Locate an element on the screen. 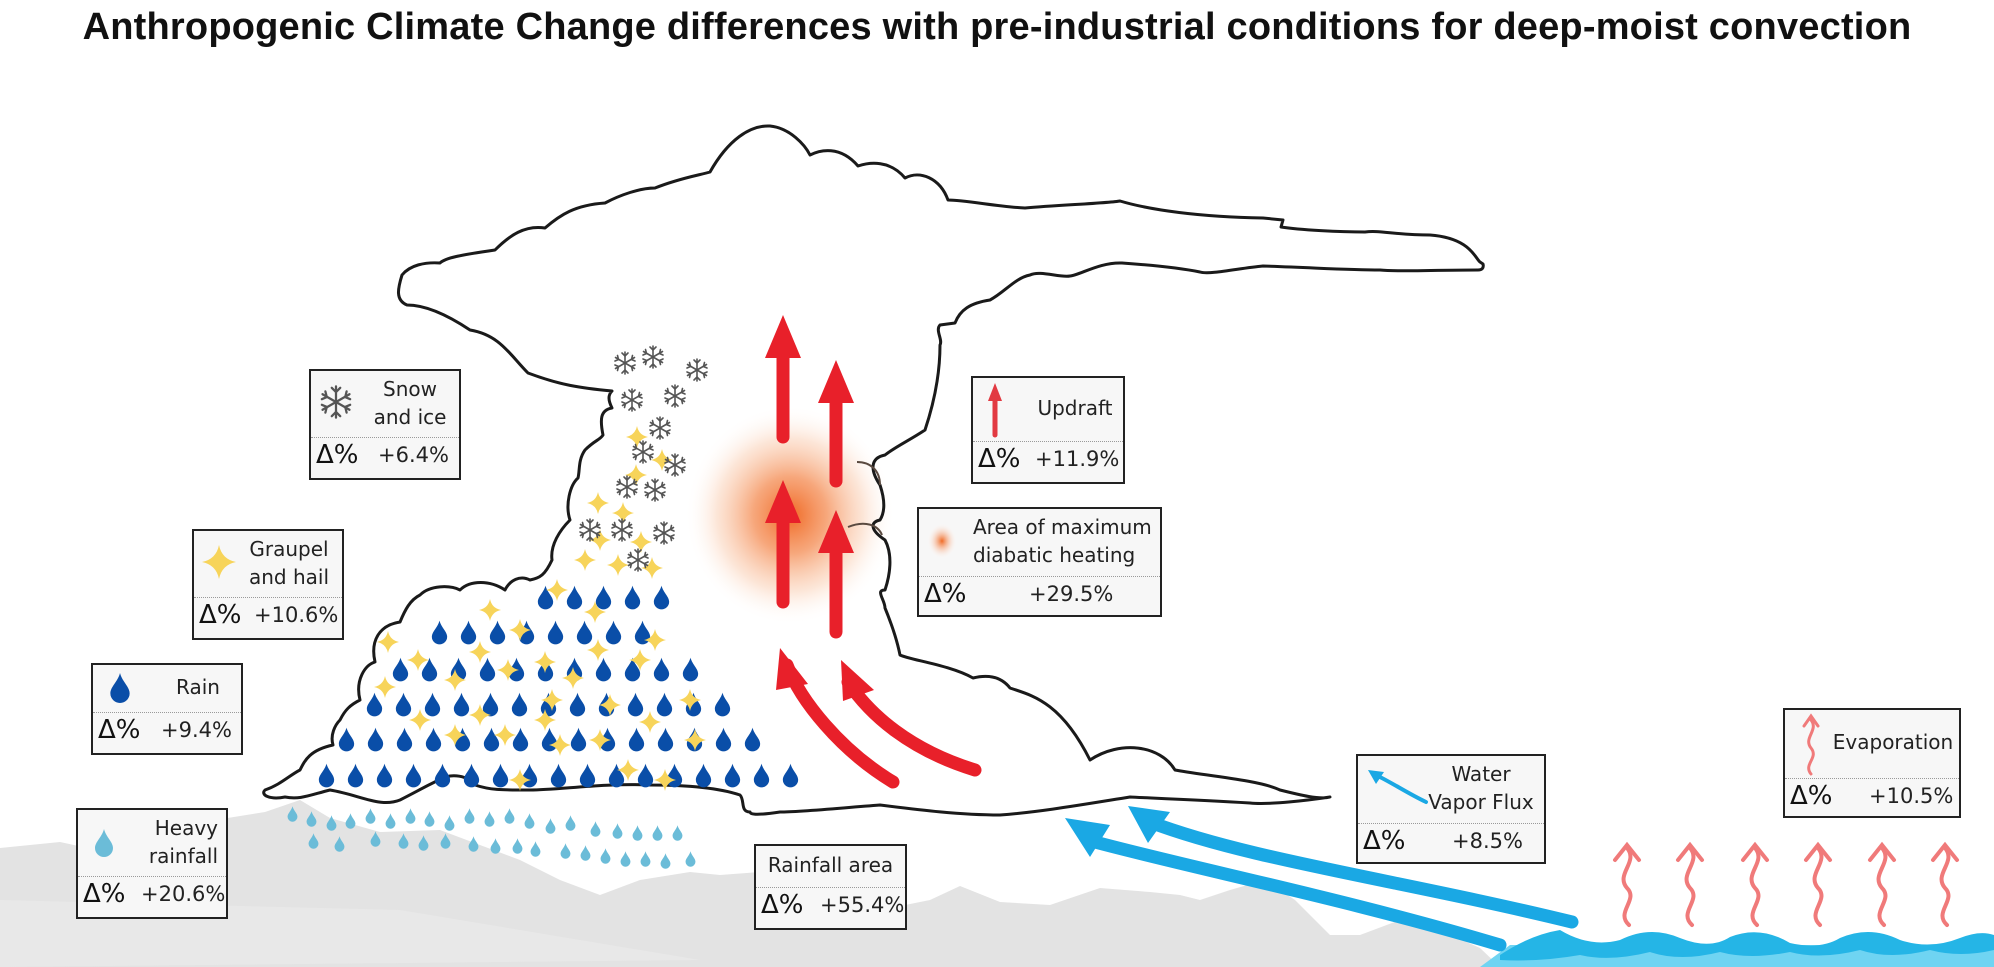 The height and width of the screenshot is (967, 1994). delta-value: +10.5% is located at coordinates (1911, 796).